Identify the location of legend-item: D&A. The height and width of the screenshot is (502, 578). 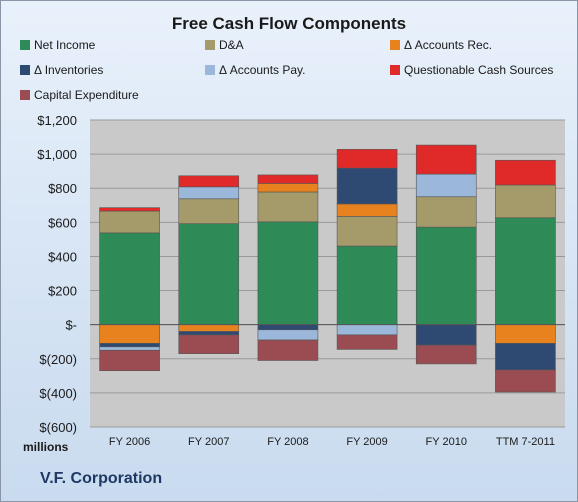
(224, 45).